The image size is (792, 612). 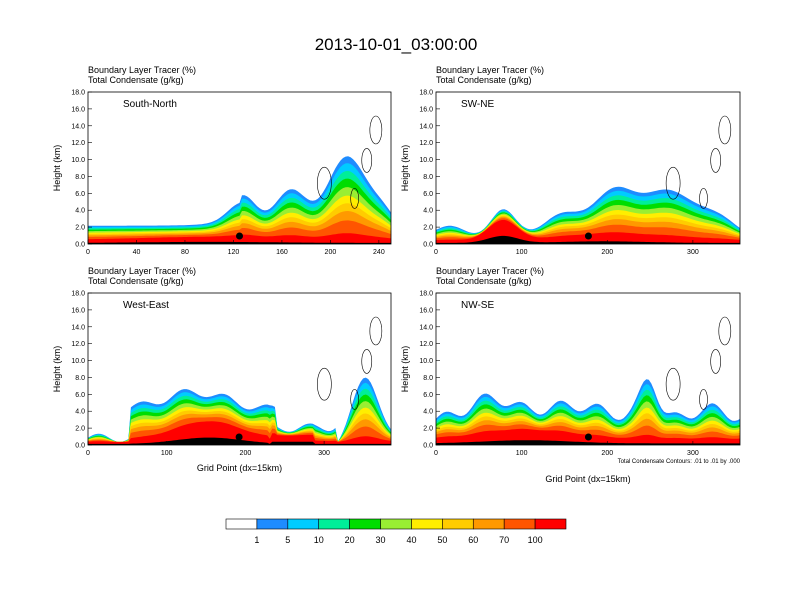 I want to click on colorbar-label: 20, so click(x=350, y=540).